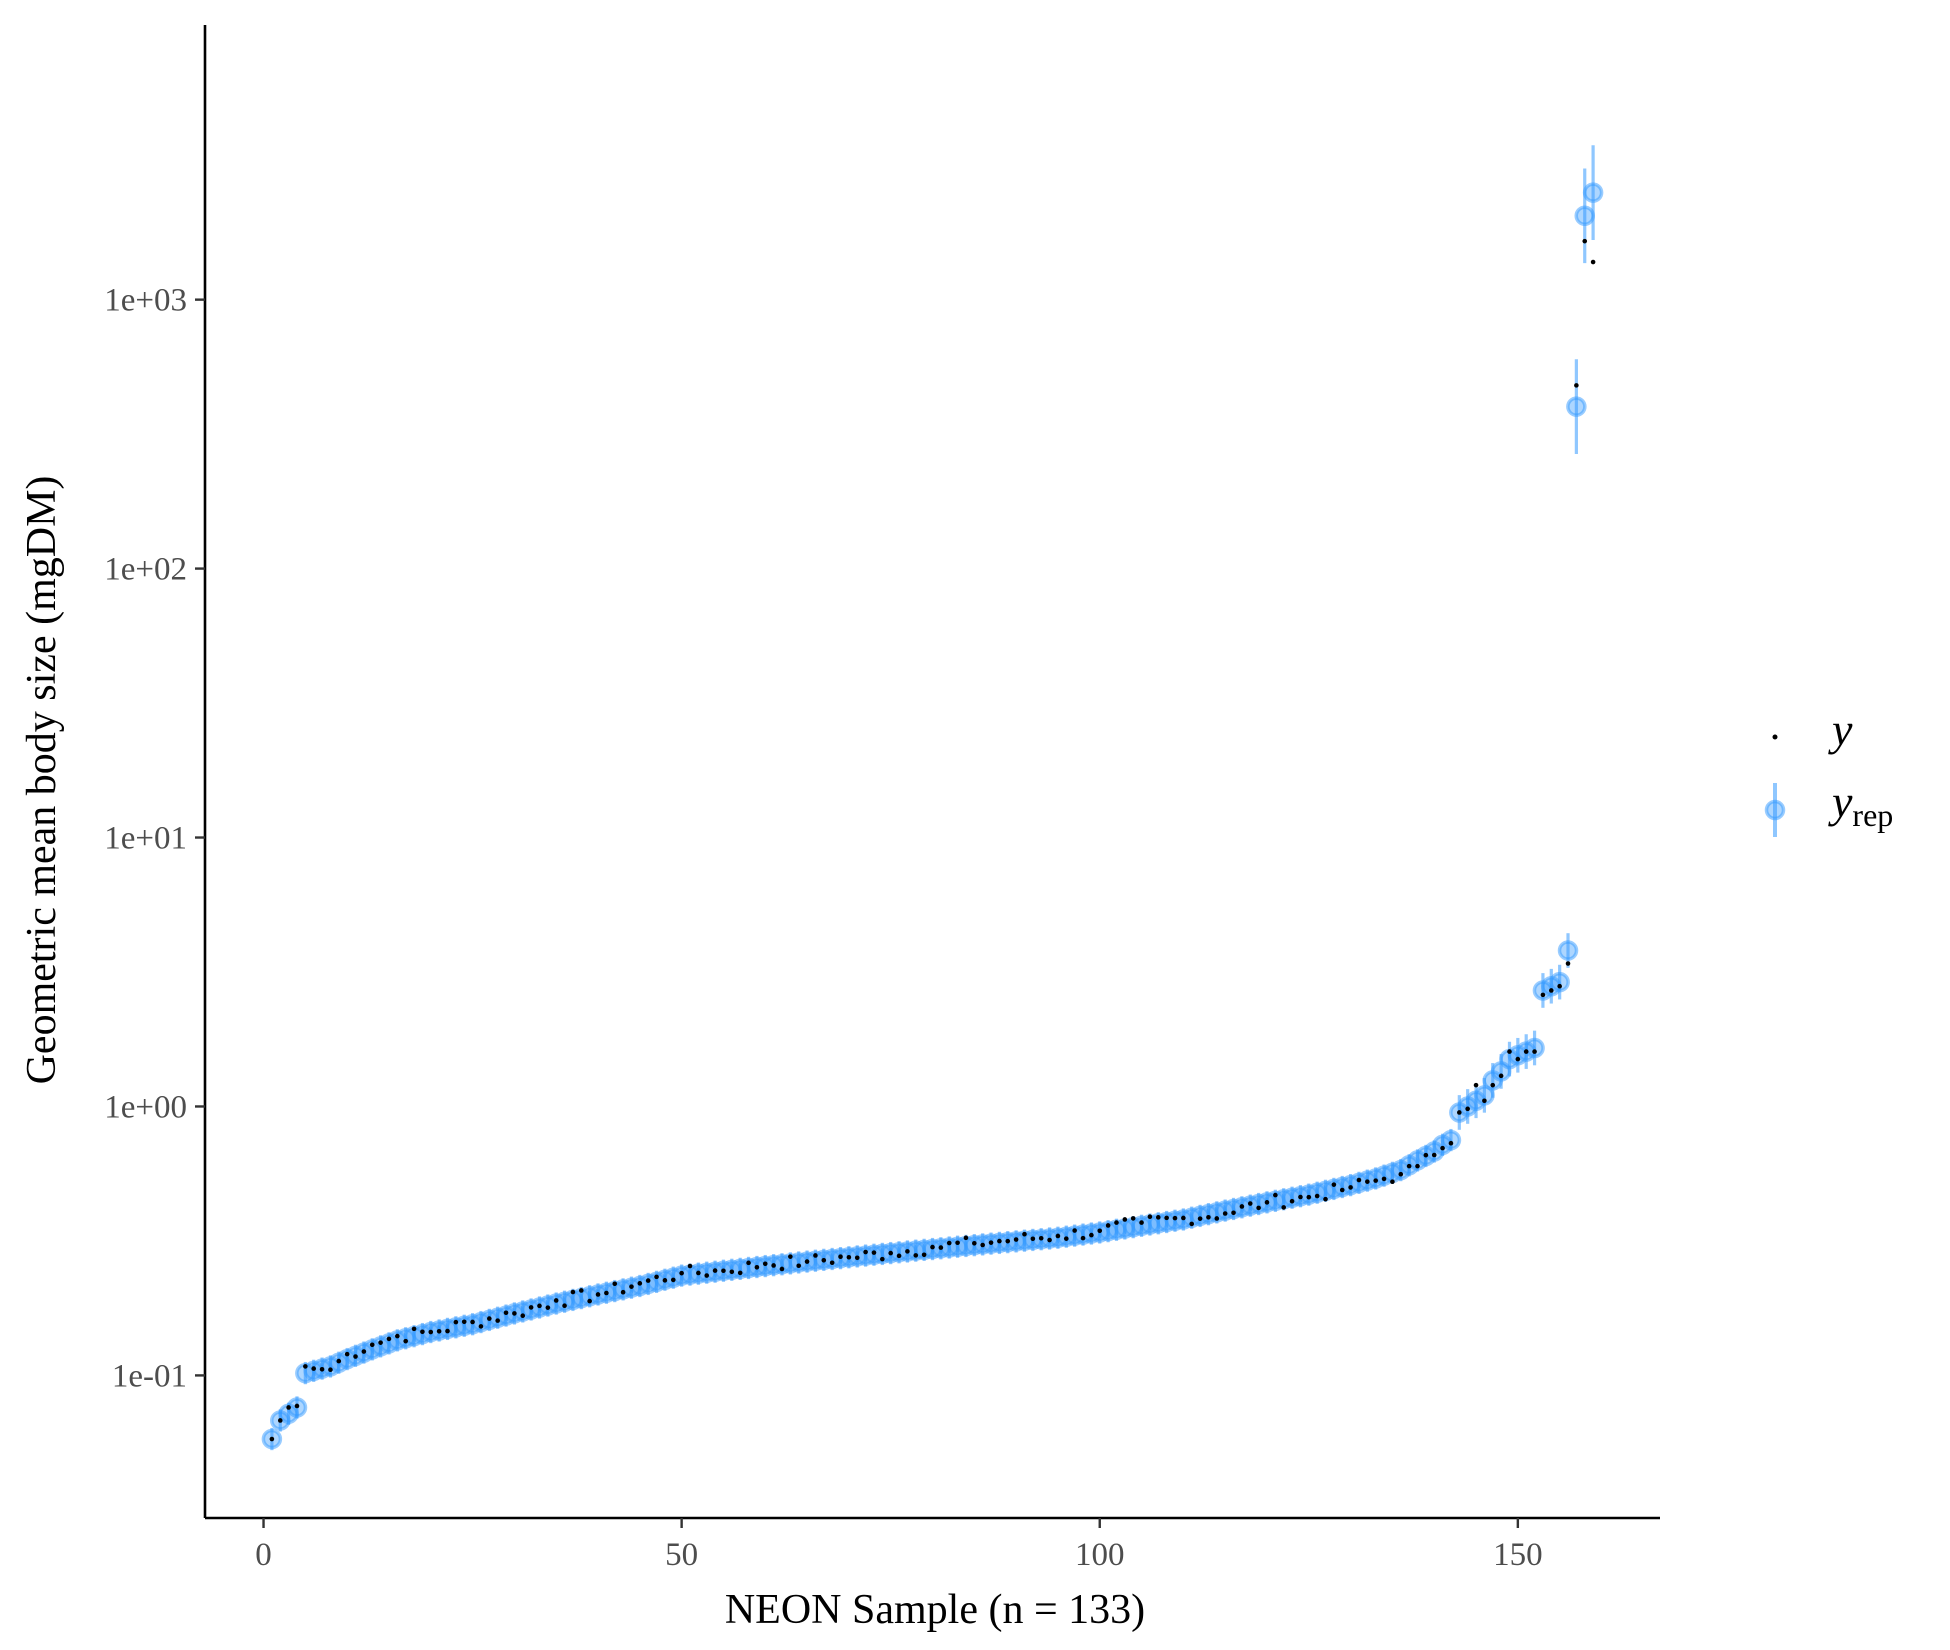 Image resolution: width=1950 pixels, height=1650 pixels. Describe the element at coordinates (1872, 815) in the screenshot. I see `legend-label-yrep-subscript: rep` at that location.